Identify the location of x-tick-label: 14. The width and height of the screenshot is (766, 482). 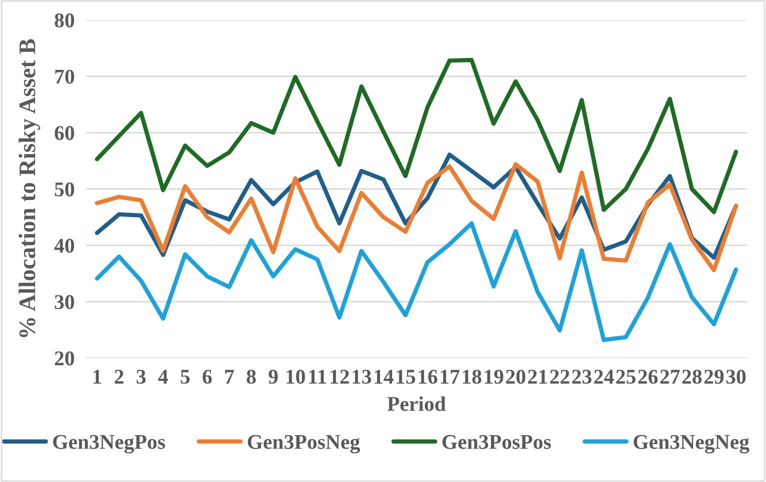
(384, 377).